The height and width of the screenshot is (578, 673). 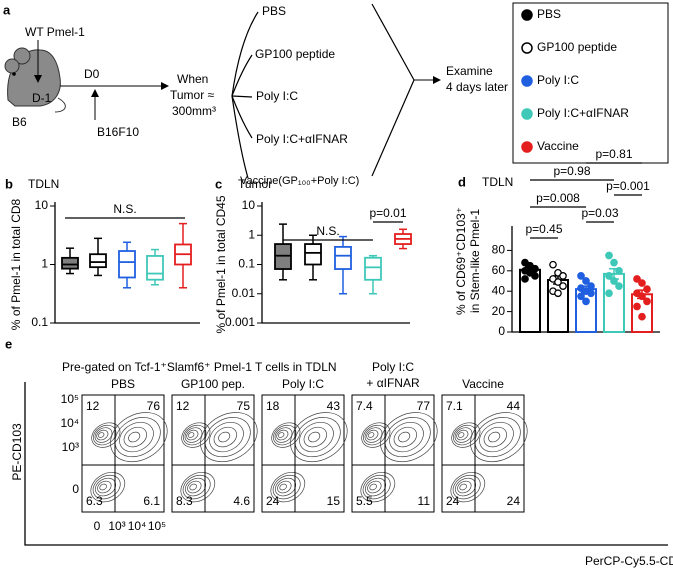 I want to click on quadrant-value: 77, so click(x=424, y=406).